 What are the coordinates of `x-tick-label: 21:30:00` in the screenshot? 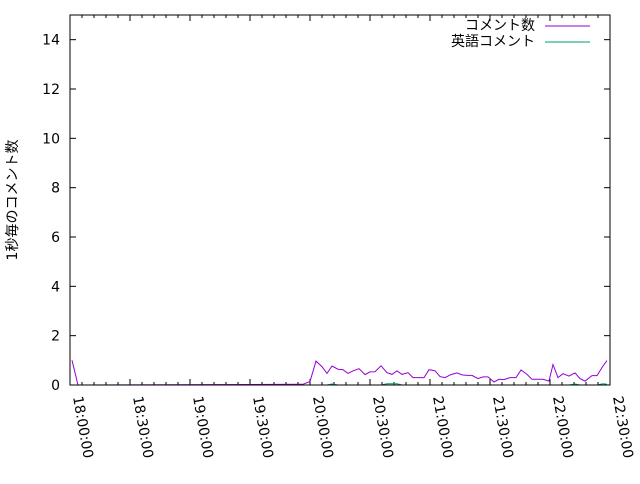 It's located at (502, 427).